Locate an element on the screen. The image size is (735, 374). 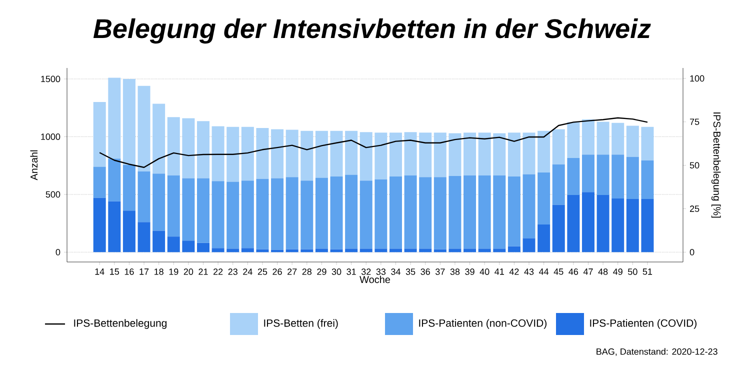
x-tick-label: 41 is located at coordinates (499, 271).